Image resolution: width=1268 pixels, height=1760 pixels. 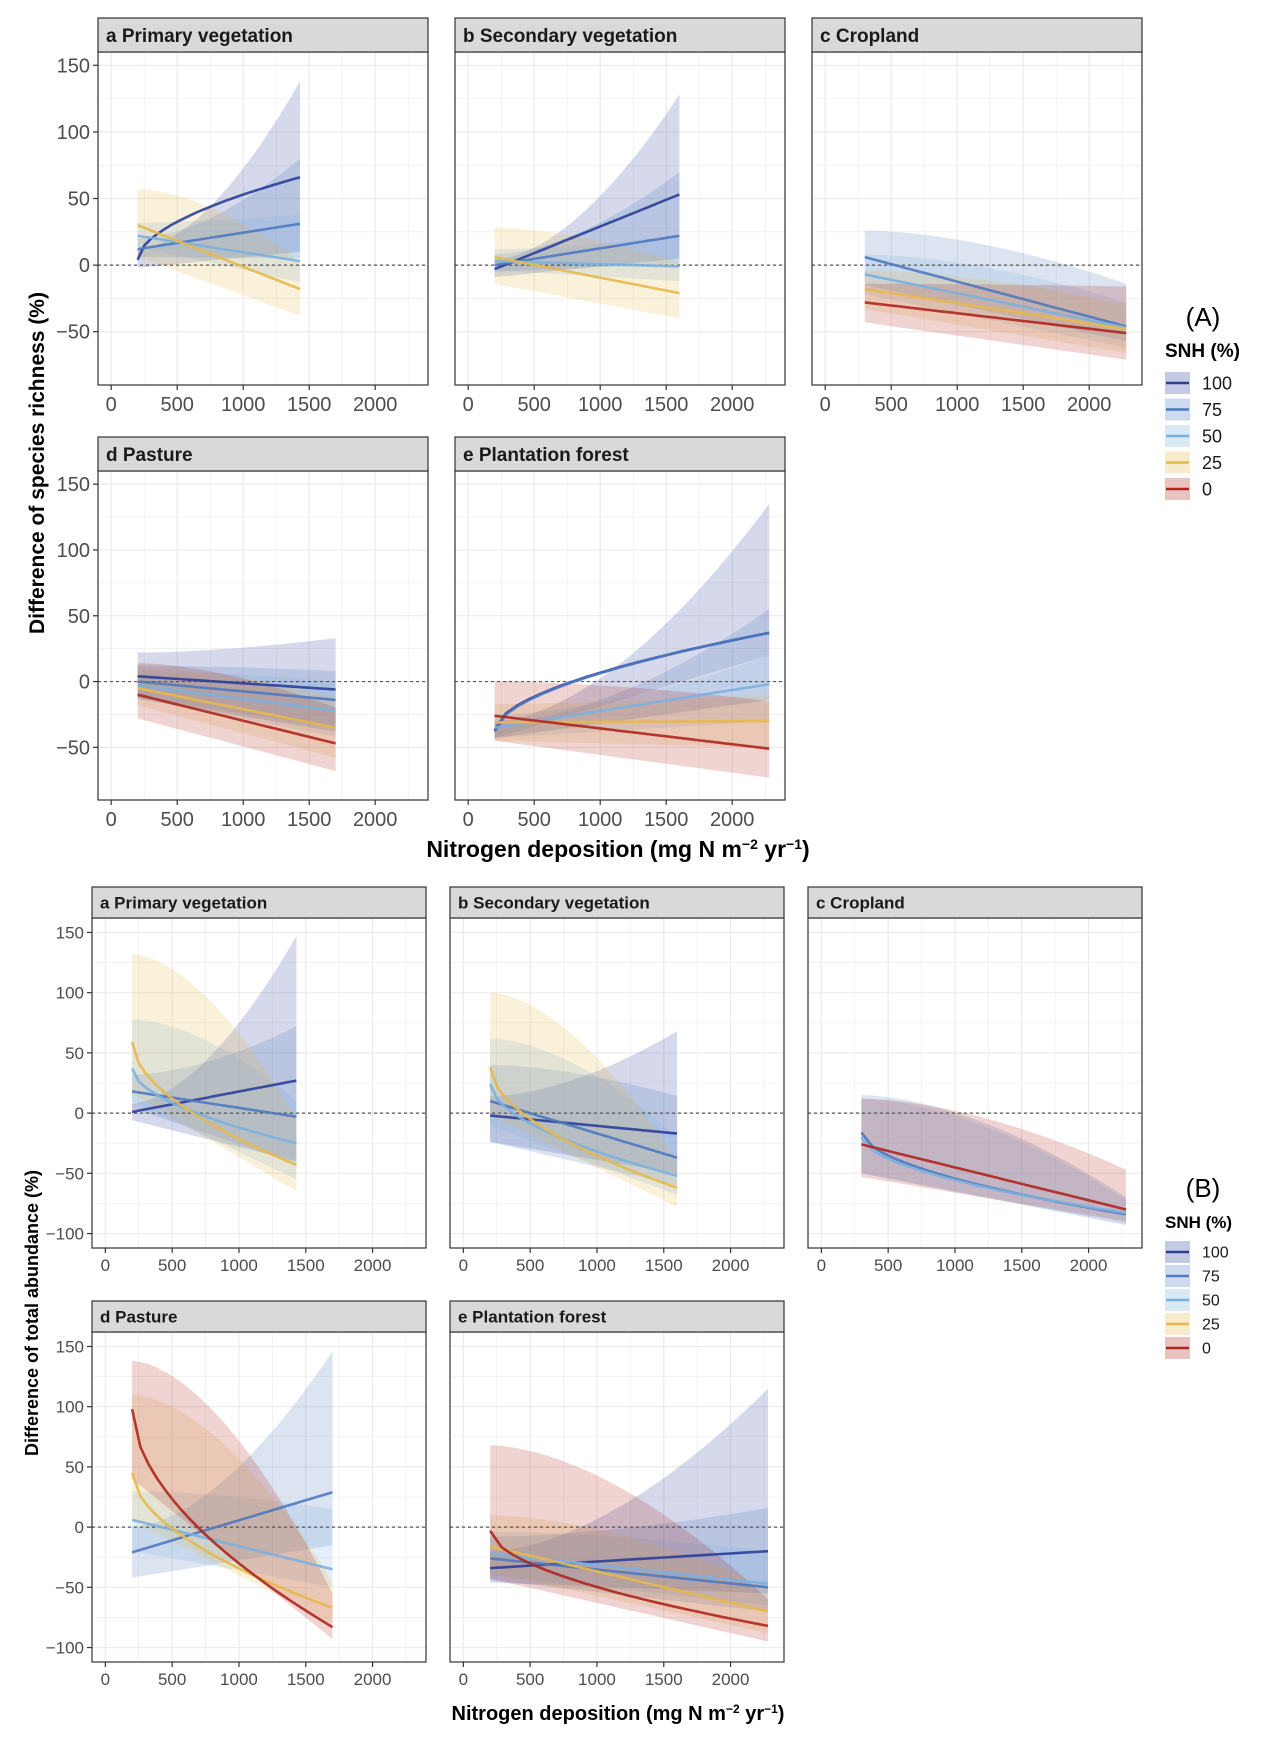 What do you see at coordinates (1203, 317) in the screenshot?
I see `richness-figure-tag: (A)` at bounding box center [1203, 317].